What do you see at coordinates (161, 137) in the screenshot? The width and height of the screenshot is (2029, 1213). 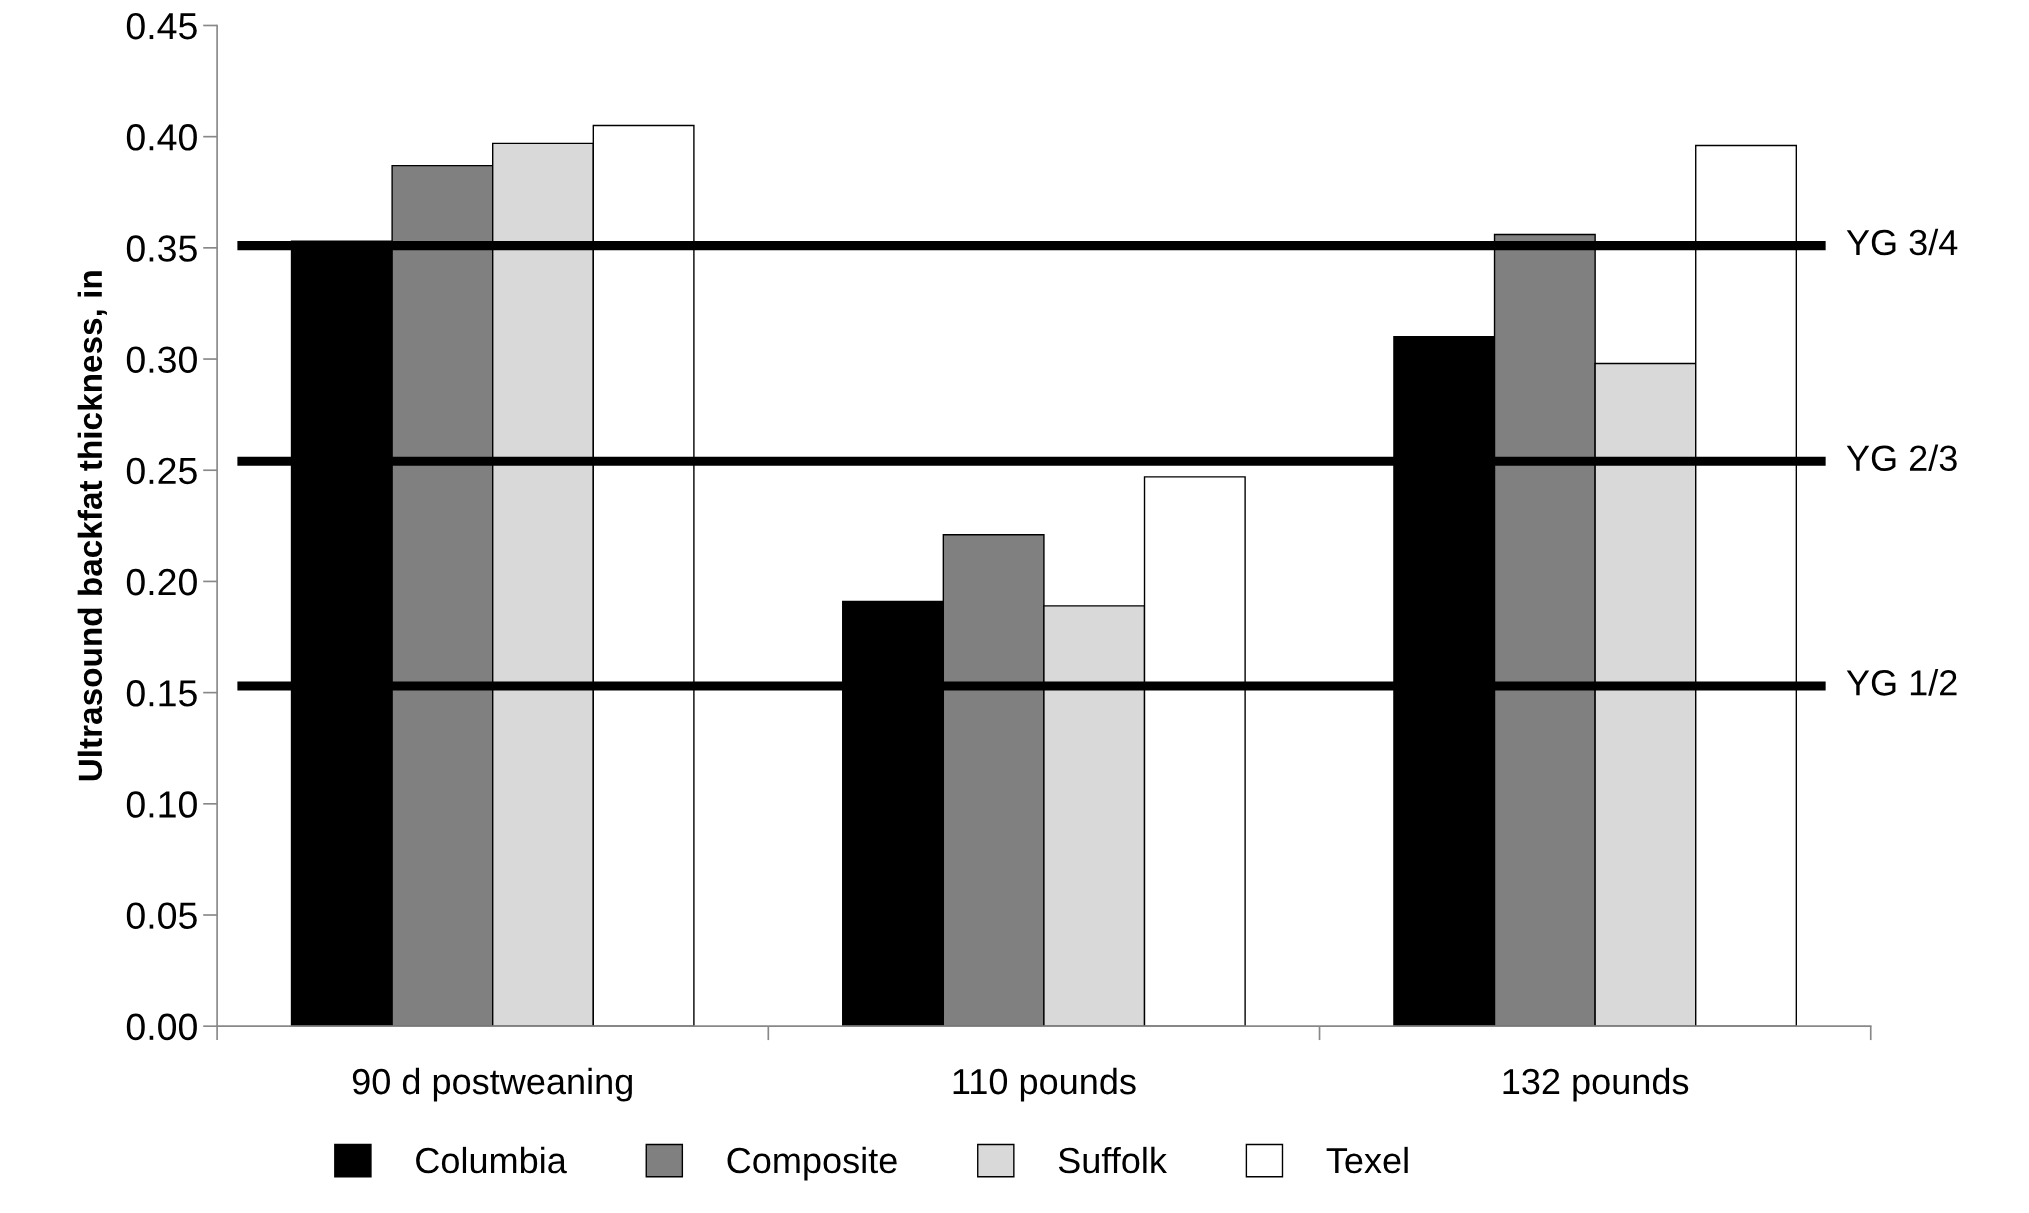 I see `y-tick-label: 0.40` at bounding box center [161, 137].